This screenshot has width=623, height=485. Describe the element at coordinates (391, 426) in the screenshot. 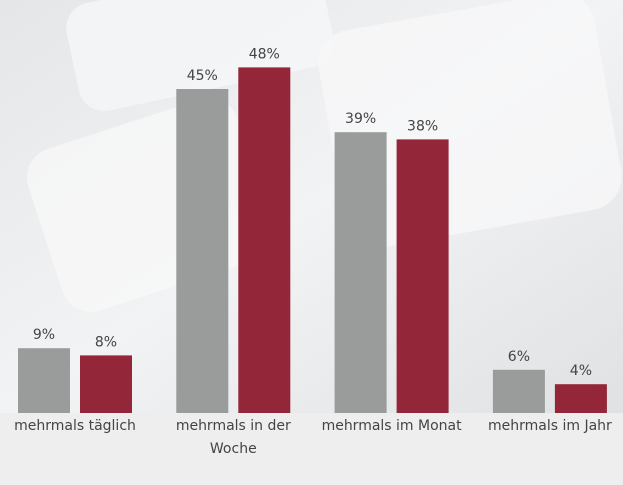

I see `x-tick-label: mehrmals im Monat` at that location.